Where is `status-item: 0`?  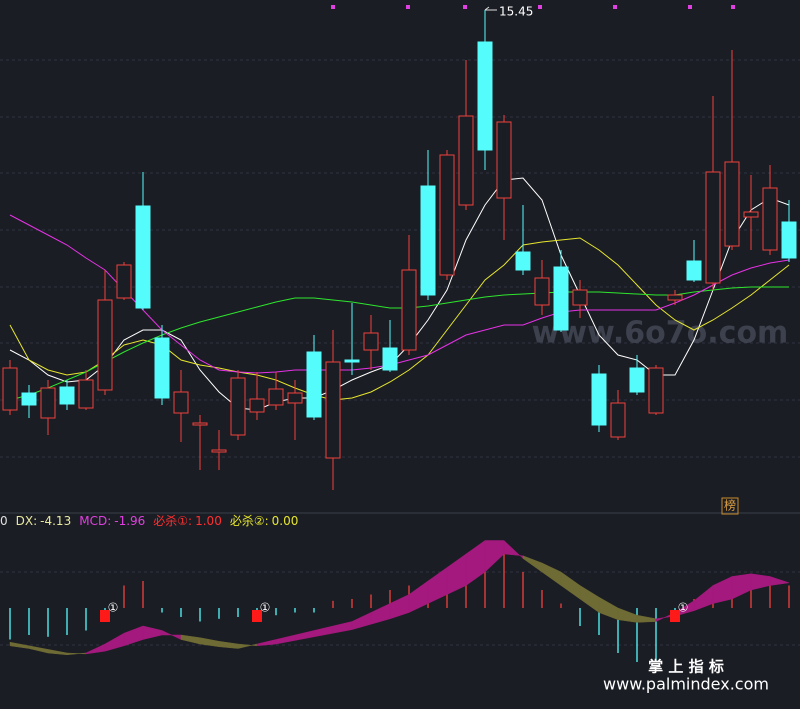 status-item: 0 is located at coordinates (4, 521).